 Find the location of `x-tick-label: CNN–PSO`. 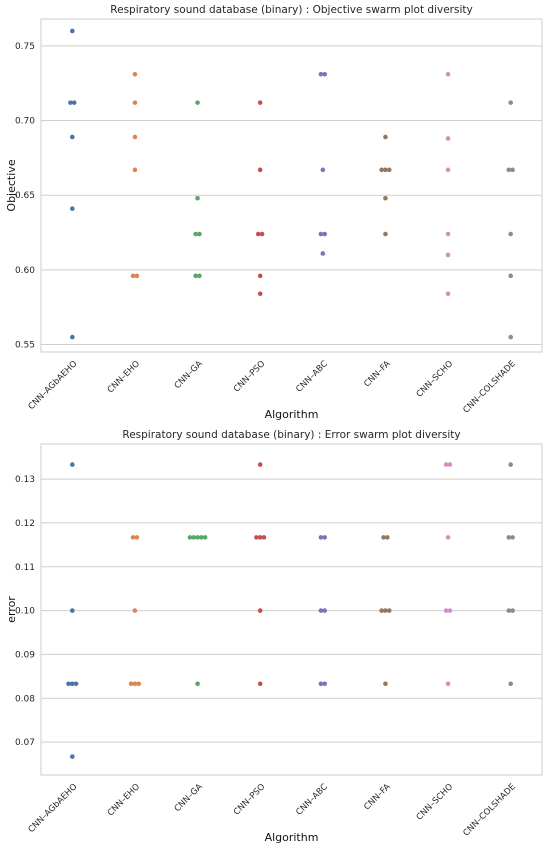

x-tick-label: CNN–PSO is located at coordinates (250, 377).